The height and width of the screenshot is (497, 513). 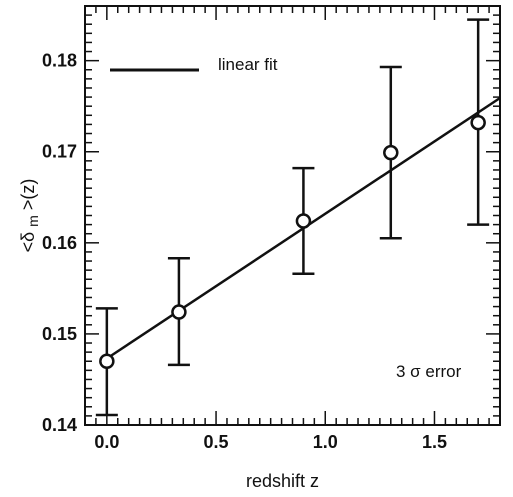 I want to click on y-axis-label-subscript: m, so click(x=33, y=221).